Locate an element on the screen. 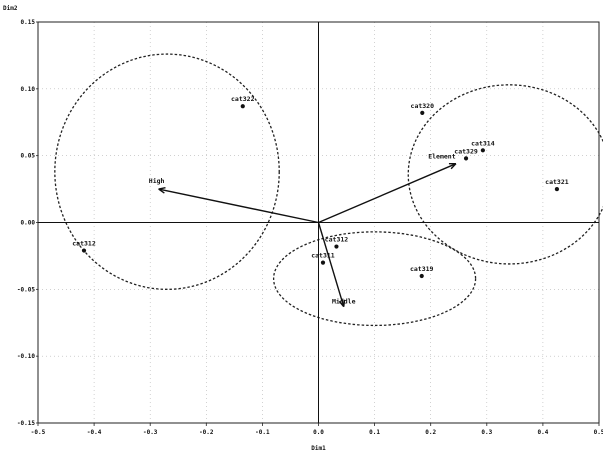  x-tick-label: -0.3 is located at coordinates (150, 432).